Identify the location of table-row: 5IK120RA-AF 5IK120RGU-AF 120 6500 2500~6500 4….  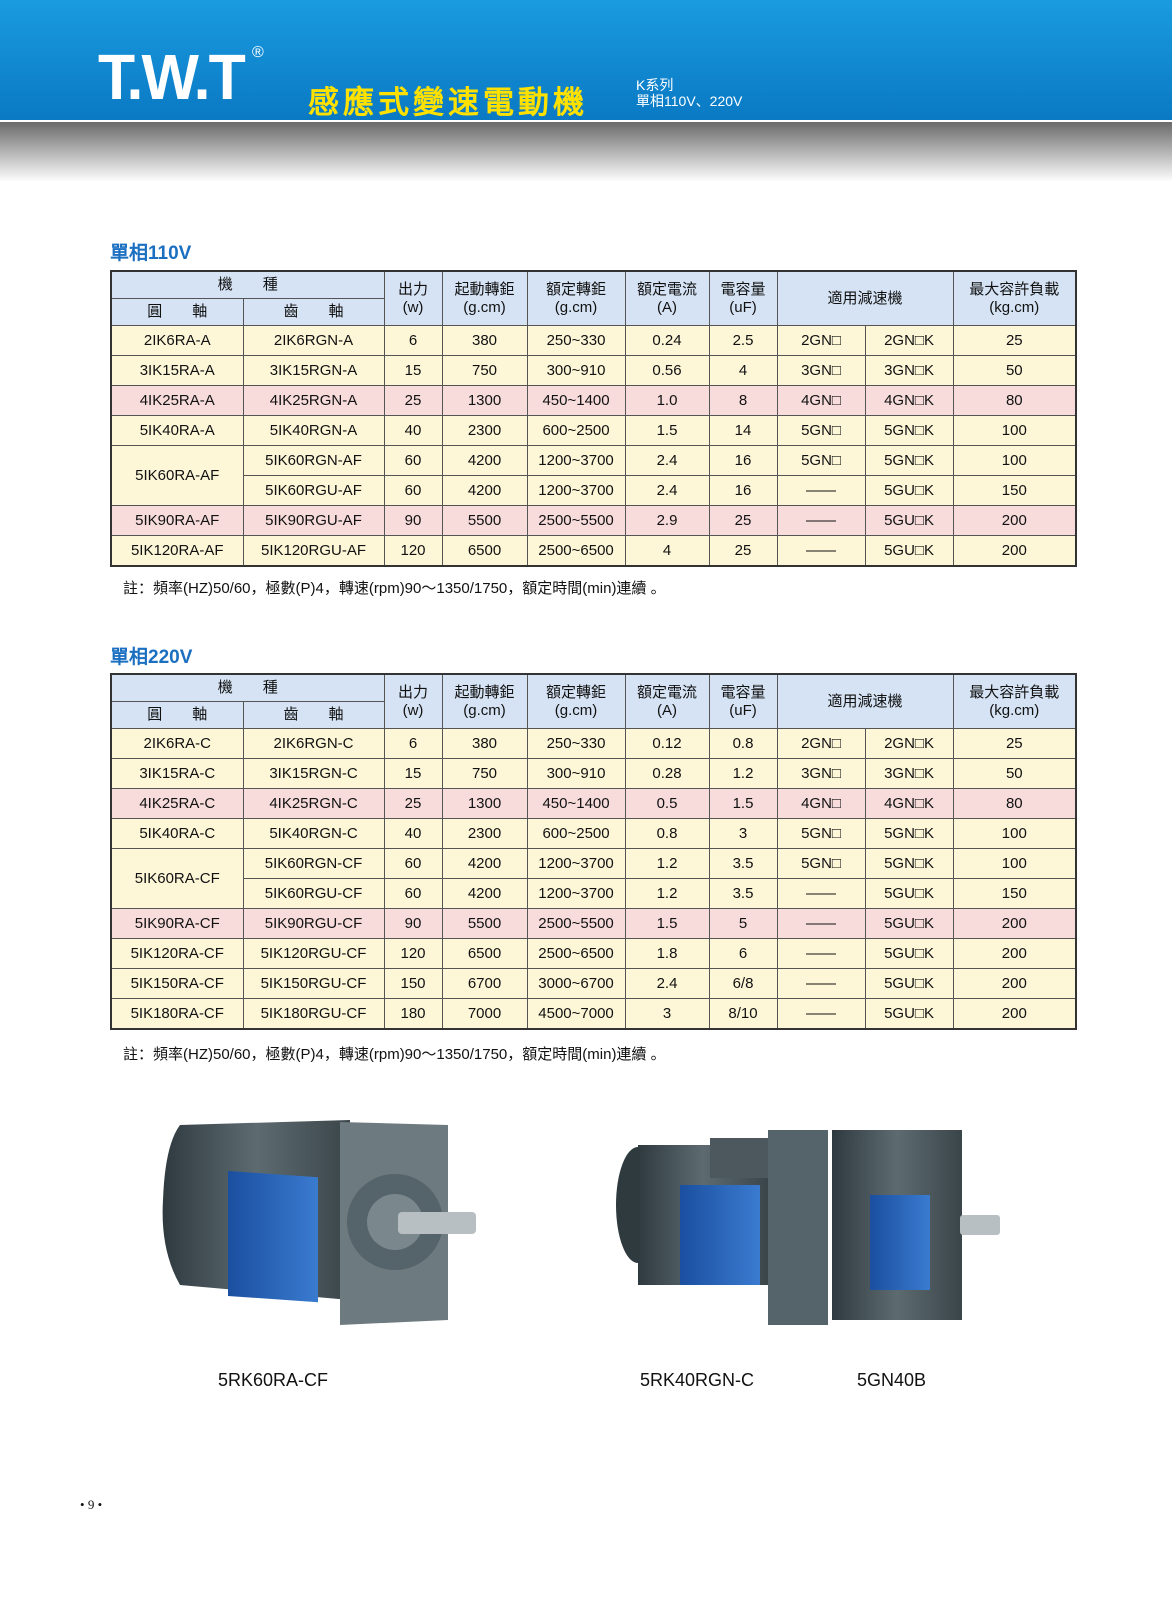
(593, 551).